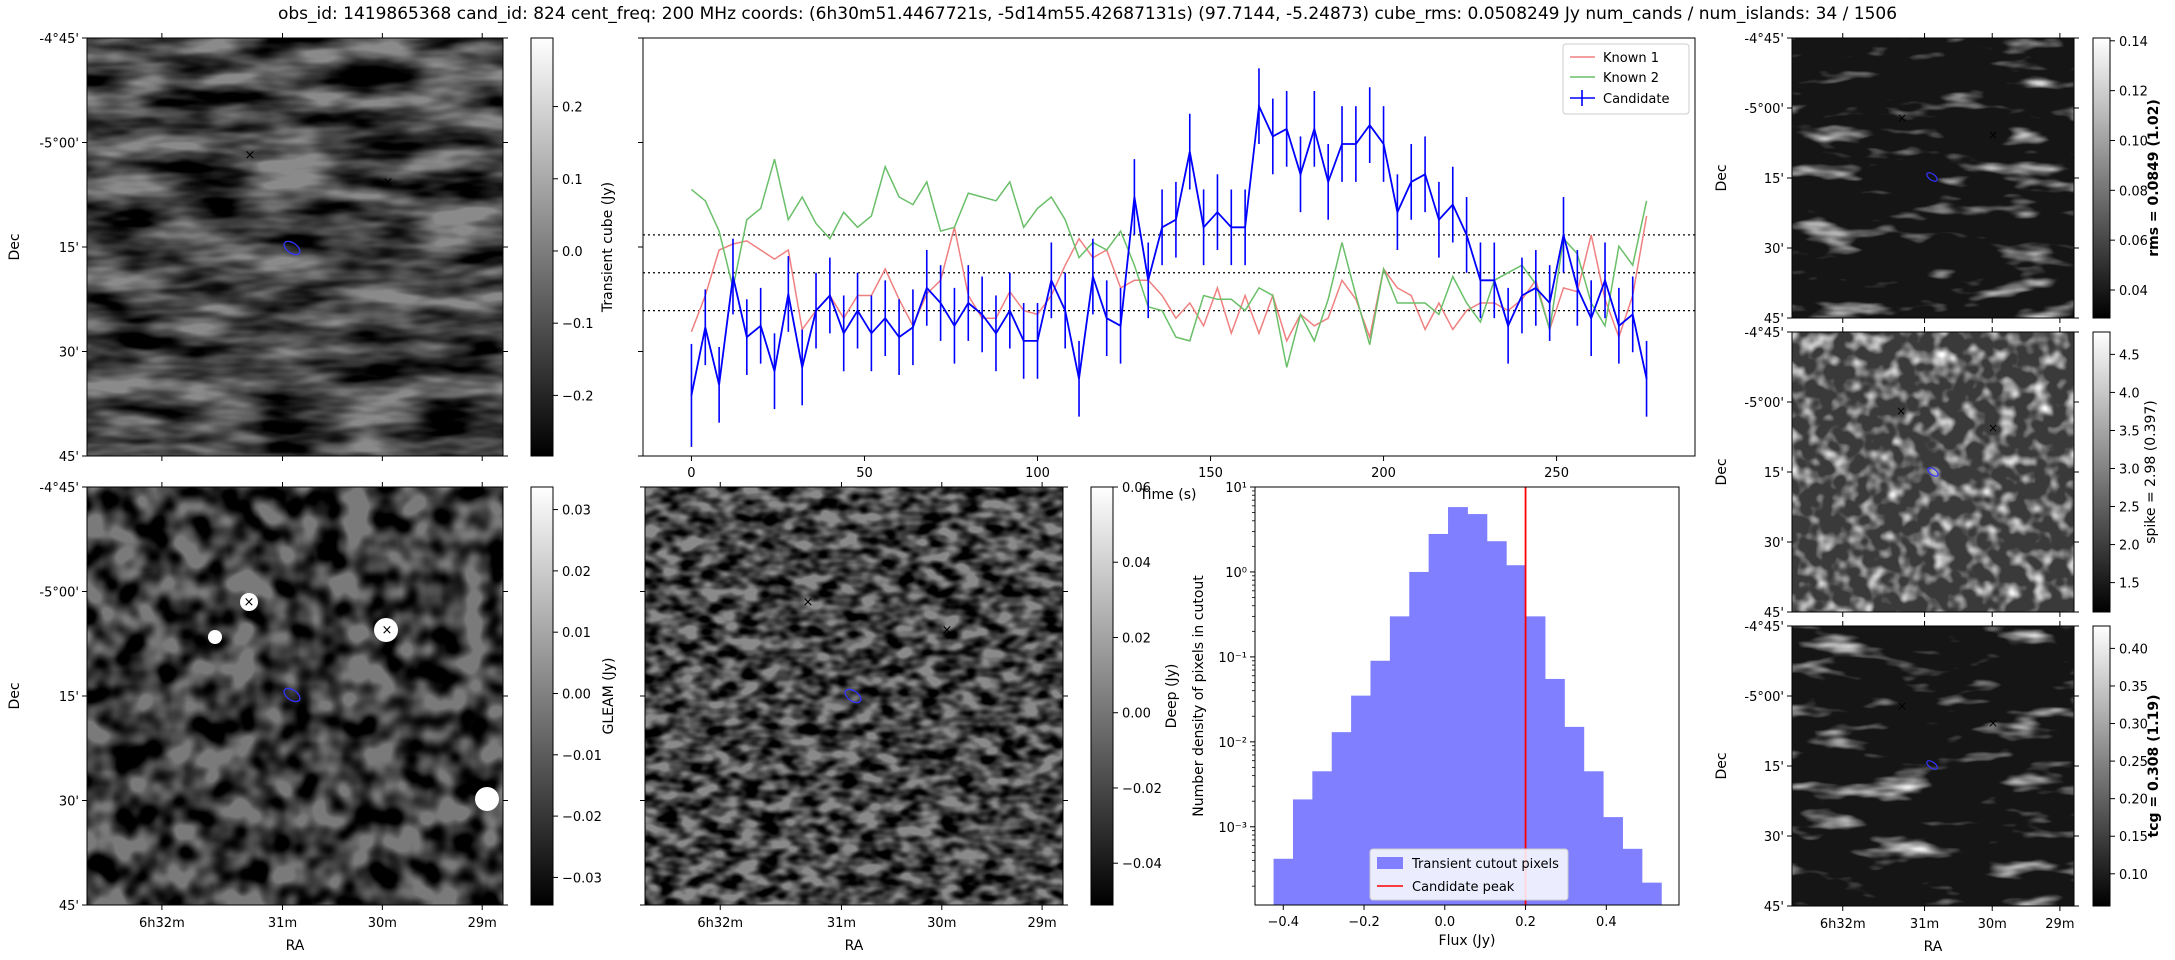 This screenshot has width=2175, height=960. Describe the element at coordinates (1037, 473) in the screenshot. I see `x-tick-label: 100` at that location.